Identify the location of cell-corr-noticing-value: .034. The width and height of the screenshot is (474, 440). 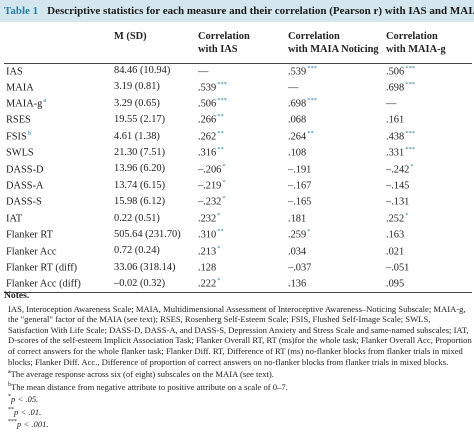
(297, 252).